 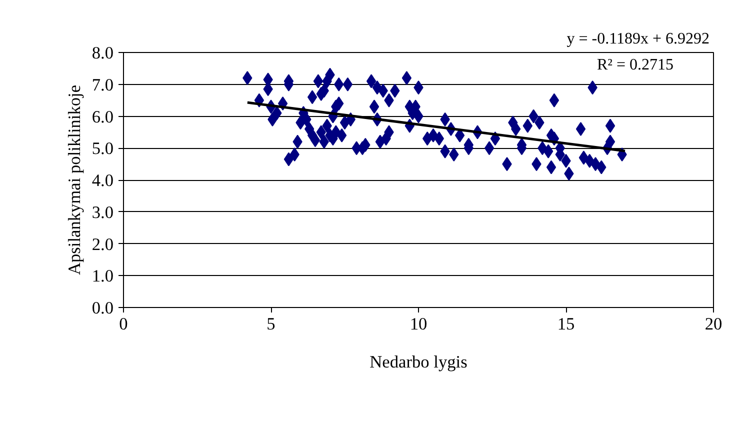 I want to click on y-tick-label: 0.0, so click(x=103, y=308).